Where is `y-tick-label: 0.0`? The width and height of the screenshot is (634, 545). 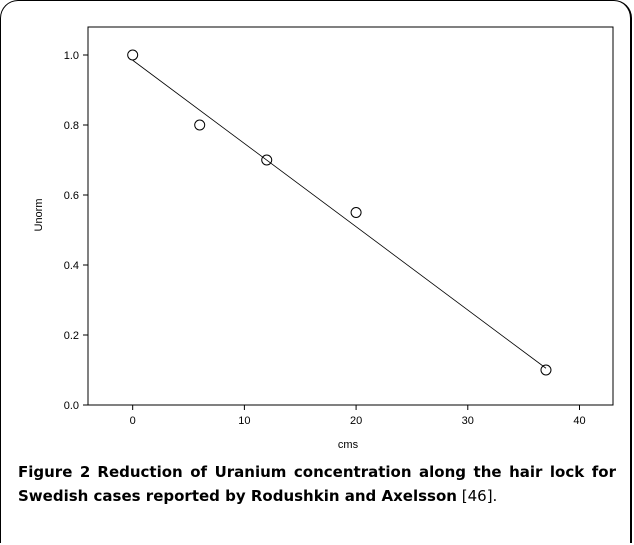 y-tick-label: 0.0 is located at coordinates (71, 406).